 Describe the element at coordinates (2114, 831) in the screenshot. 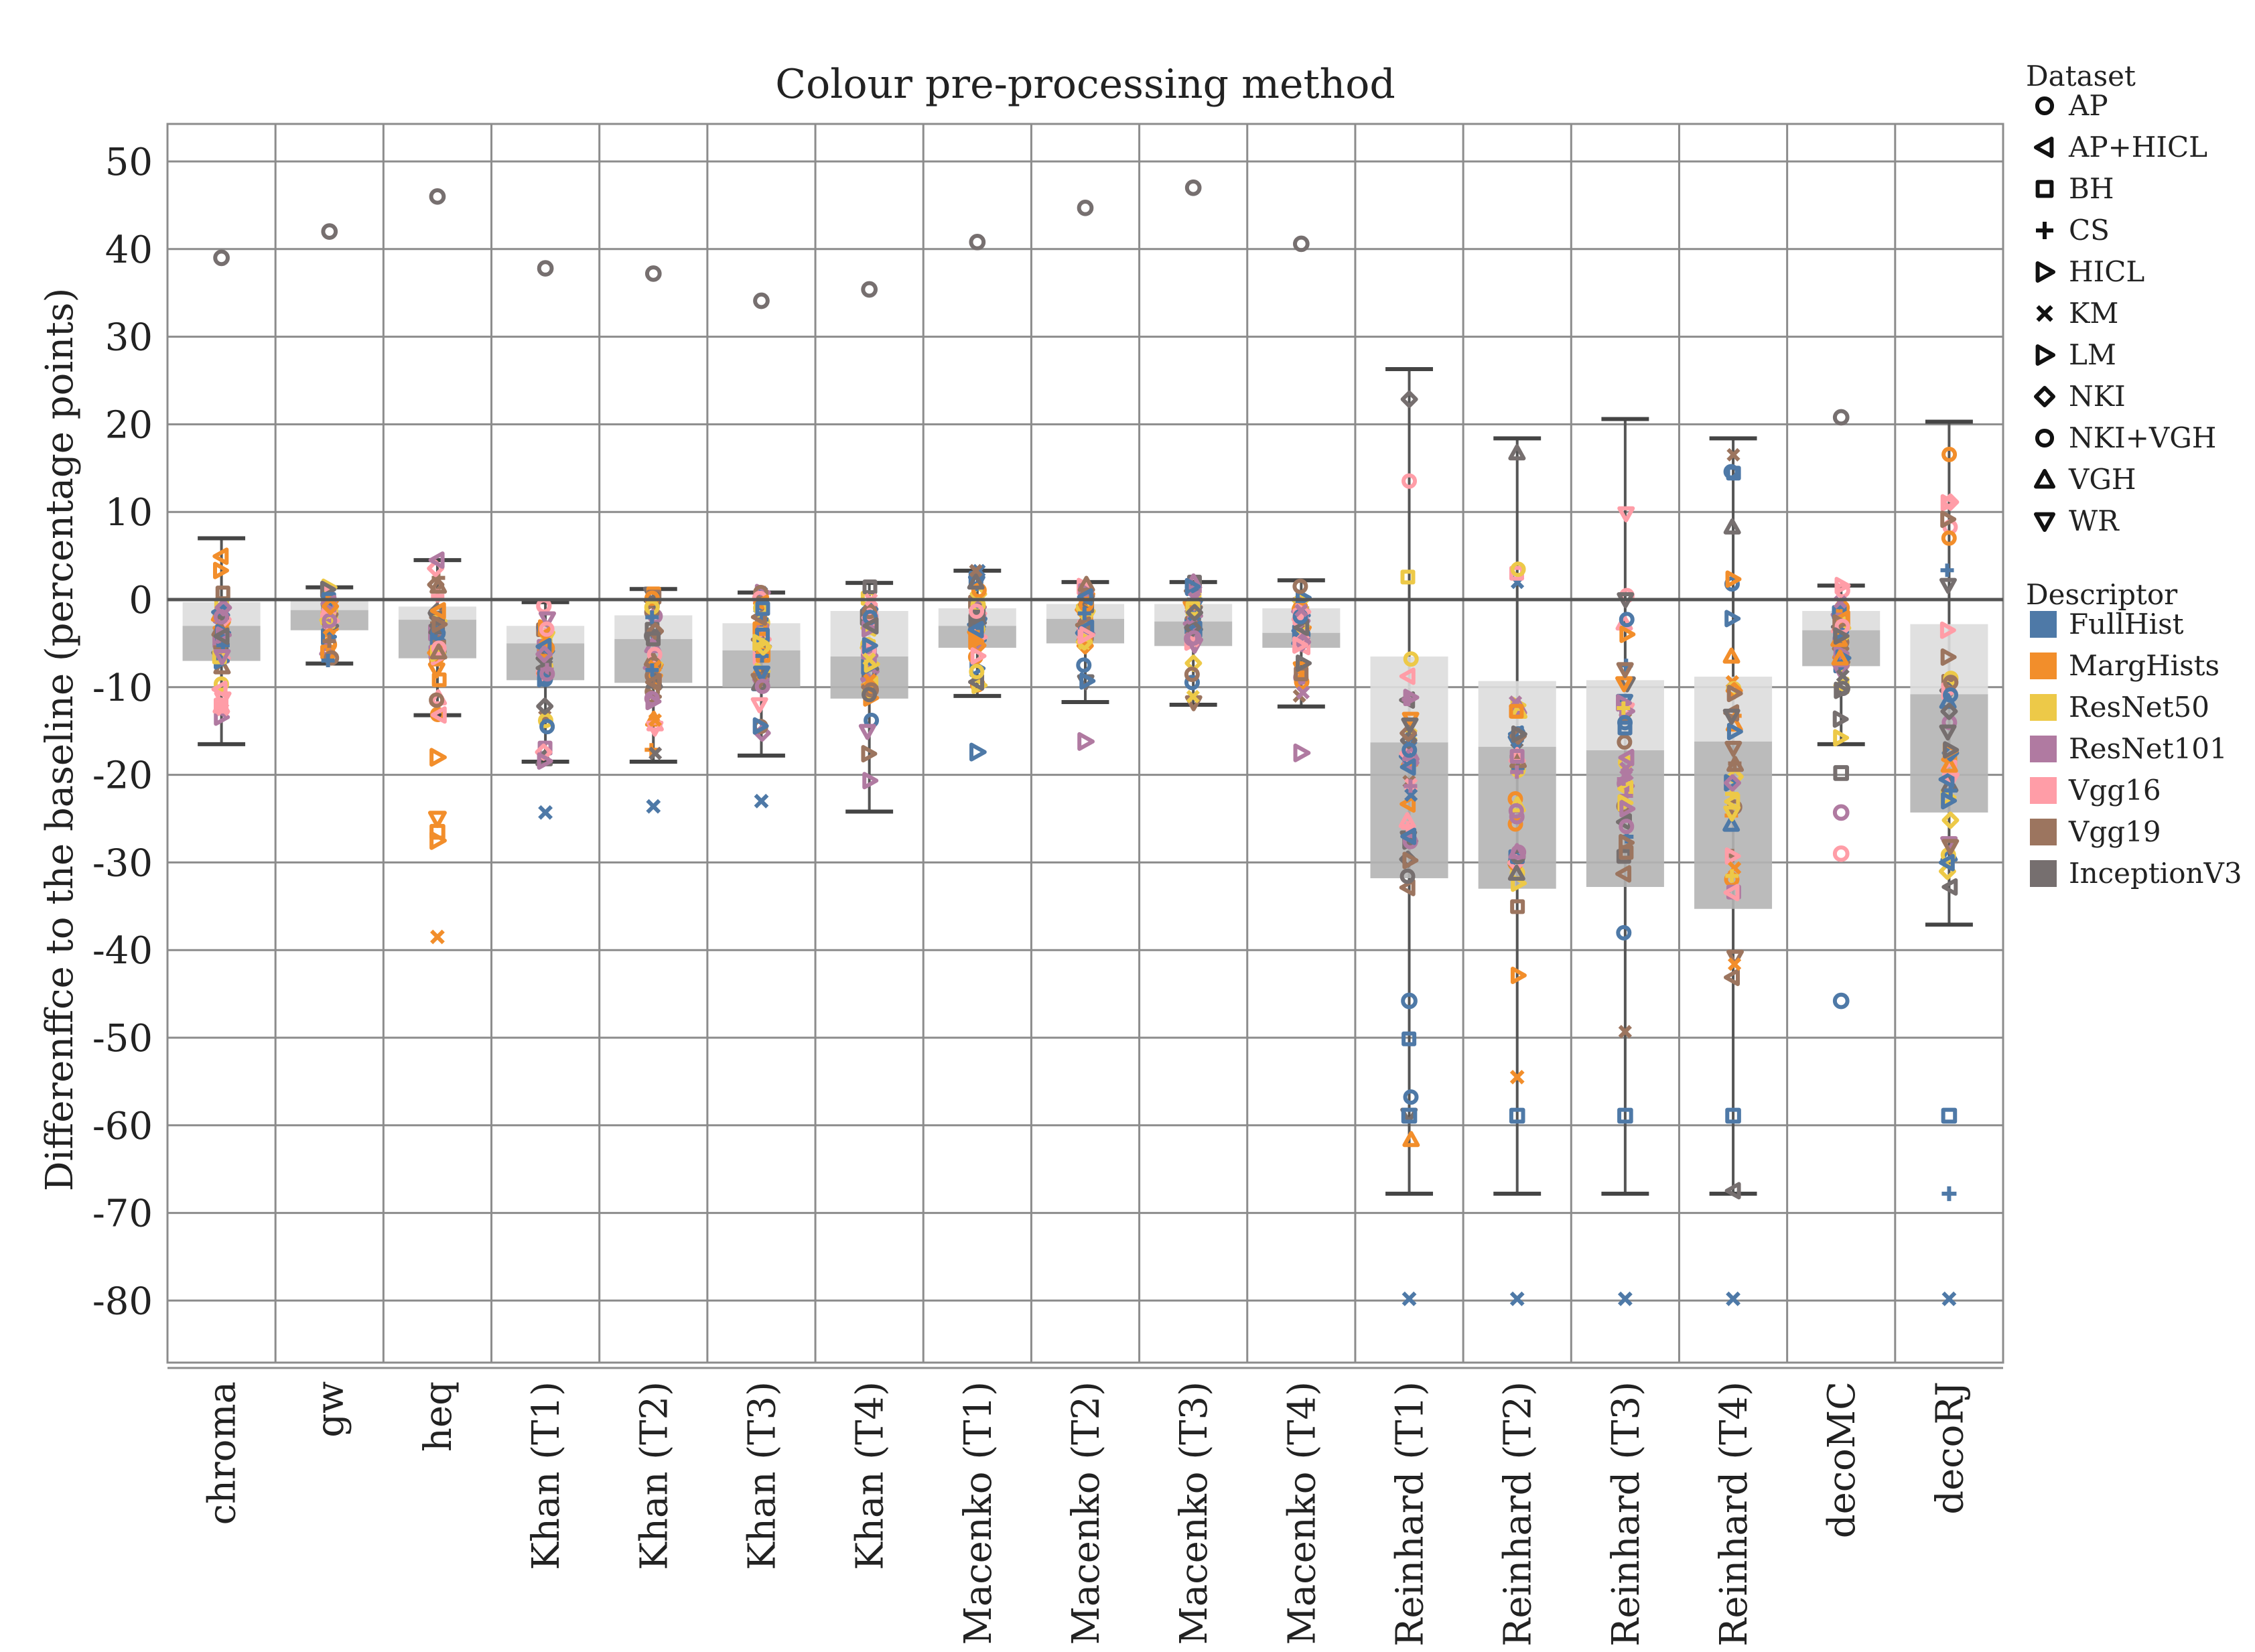

I see `legend-descriptor-label: Vgg19` at that location.